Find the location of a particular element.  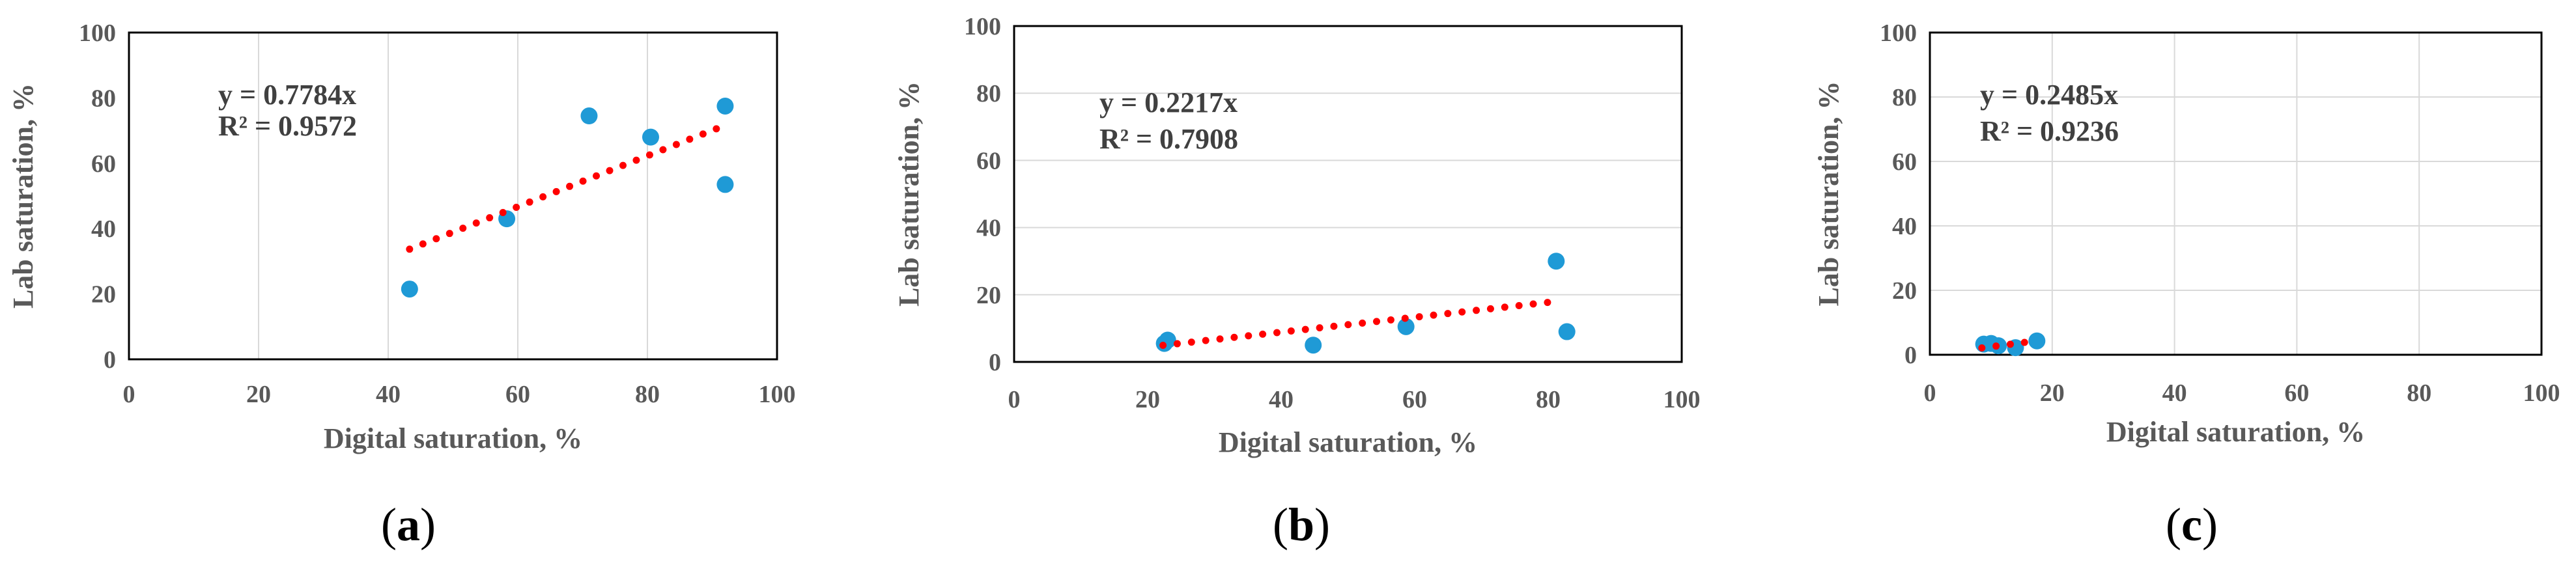

panel-caption: (b) is located at coordinates (1301, 525).